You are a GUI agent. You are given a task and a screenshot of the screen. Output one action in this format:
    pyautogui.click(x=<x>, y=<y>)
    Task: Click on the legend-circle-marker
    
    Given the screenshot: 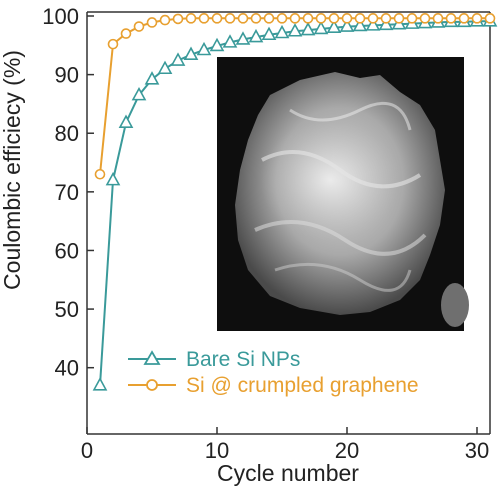 What is the action you would take?
    pyautogui.click(x=152, y=385)
    